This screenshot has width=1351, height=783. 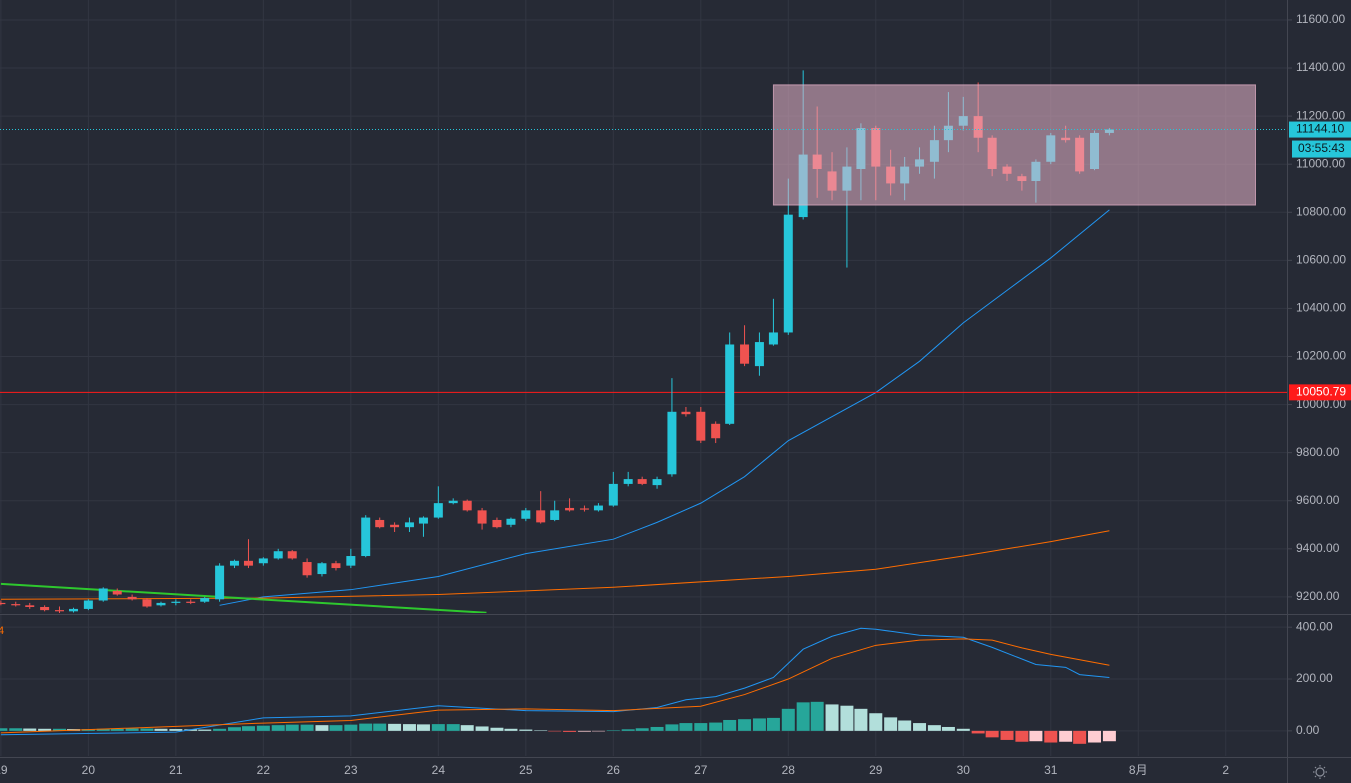 What do you see at coordinates (1225, 770) in the screenshot?
I see `x-tick-label: 2` at bounding box center [1225, 770].